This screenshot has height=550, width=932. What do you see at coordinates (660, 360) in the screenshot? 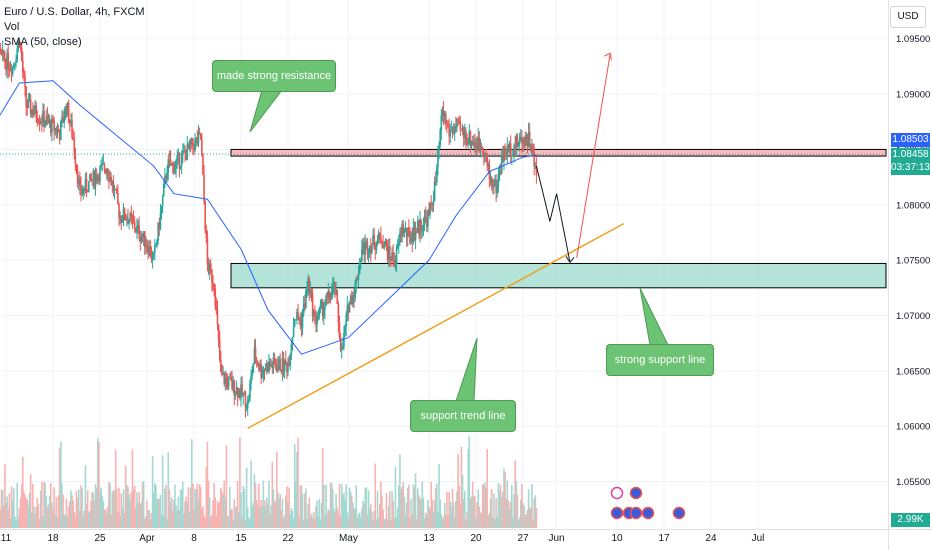
I see `support-line-callout: strong support line` at bounding box center [660, 360].